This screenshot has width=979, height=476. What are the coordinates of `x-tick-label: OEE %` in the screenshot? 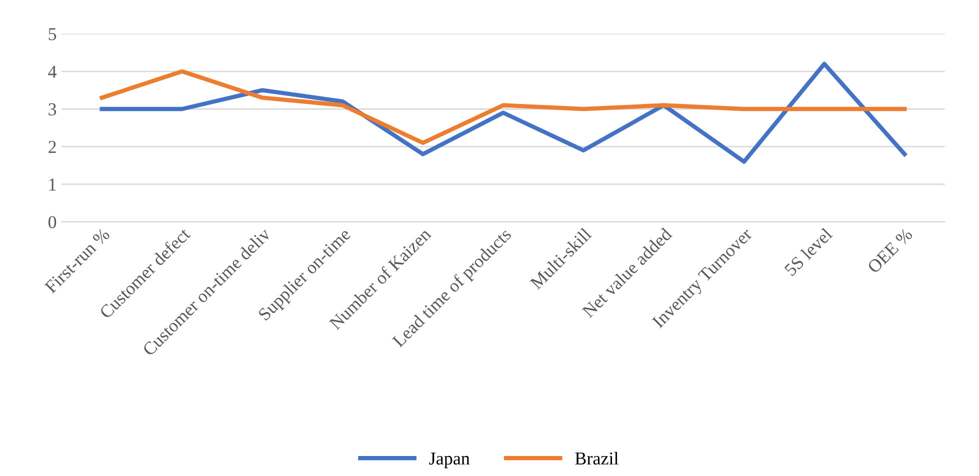 It's located at (890, 250).